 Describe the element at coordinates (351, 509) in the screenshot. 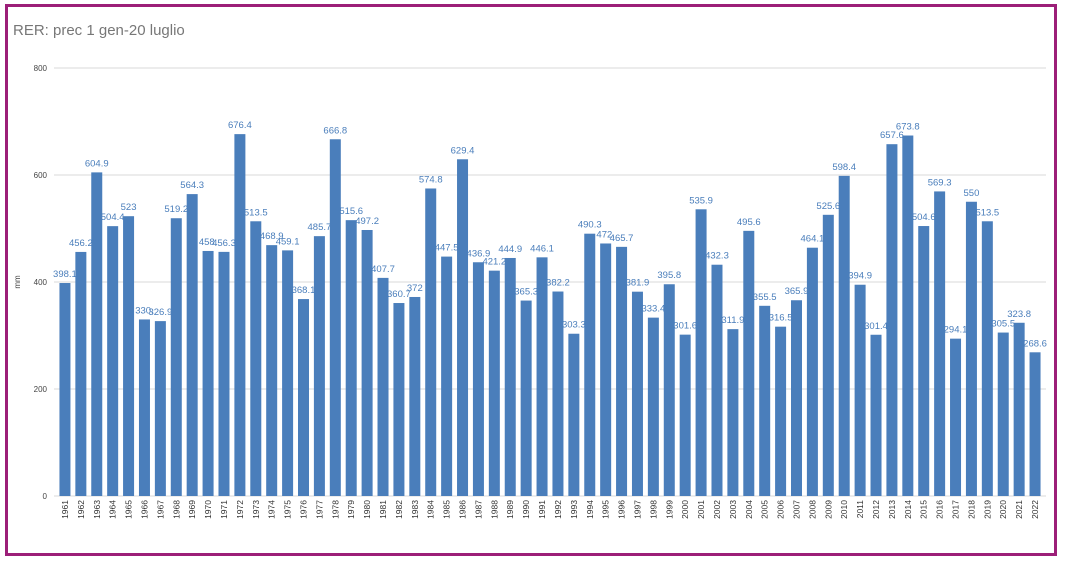

I see `x-tick-label: 1979` at that location.